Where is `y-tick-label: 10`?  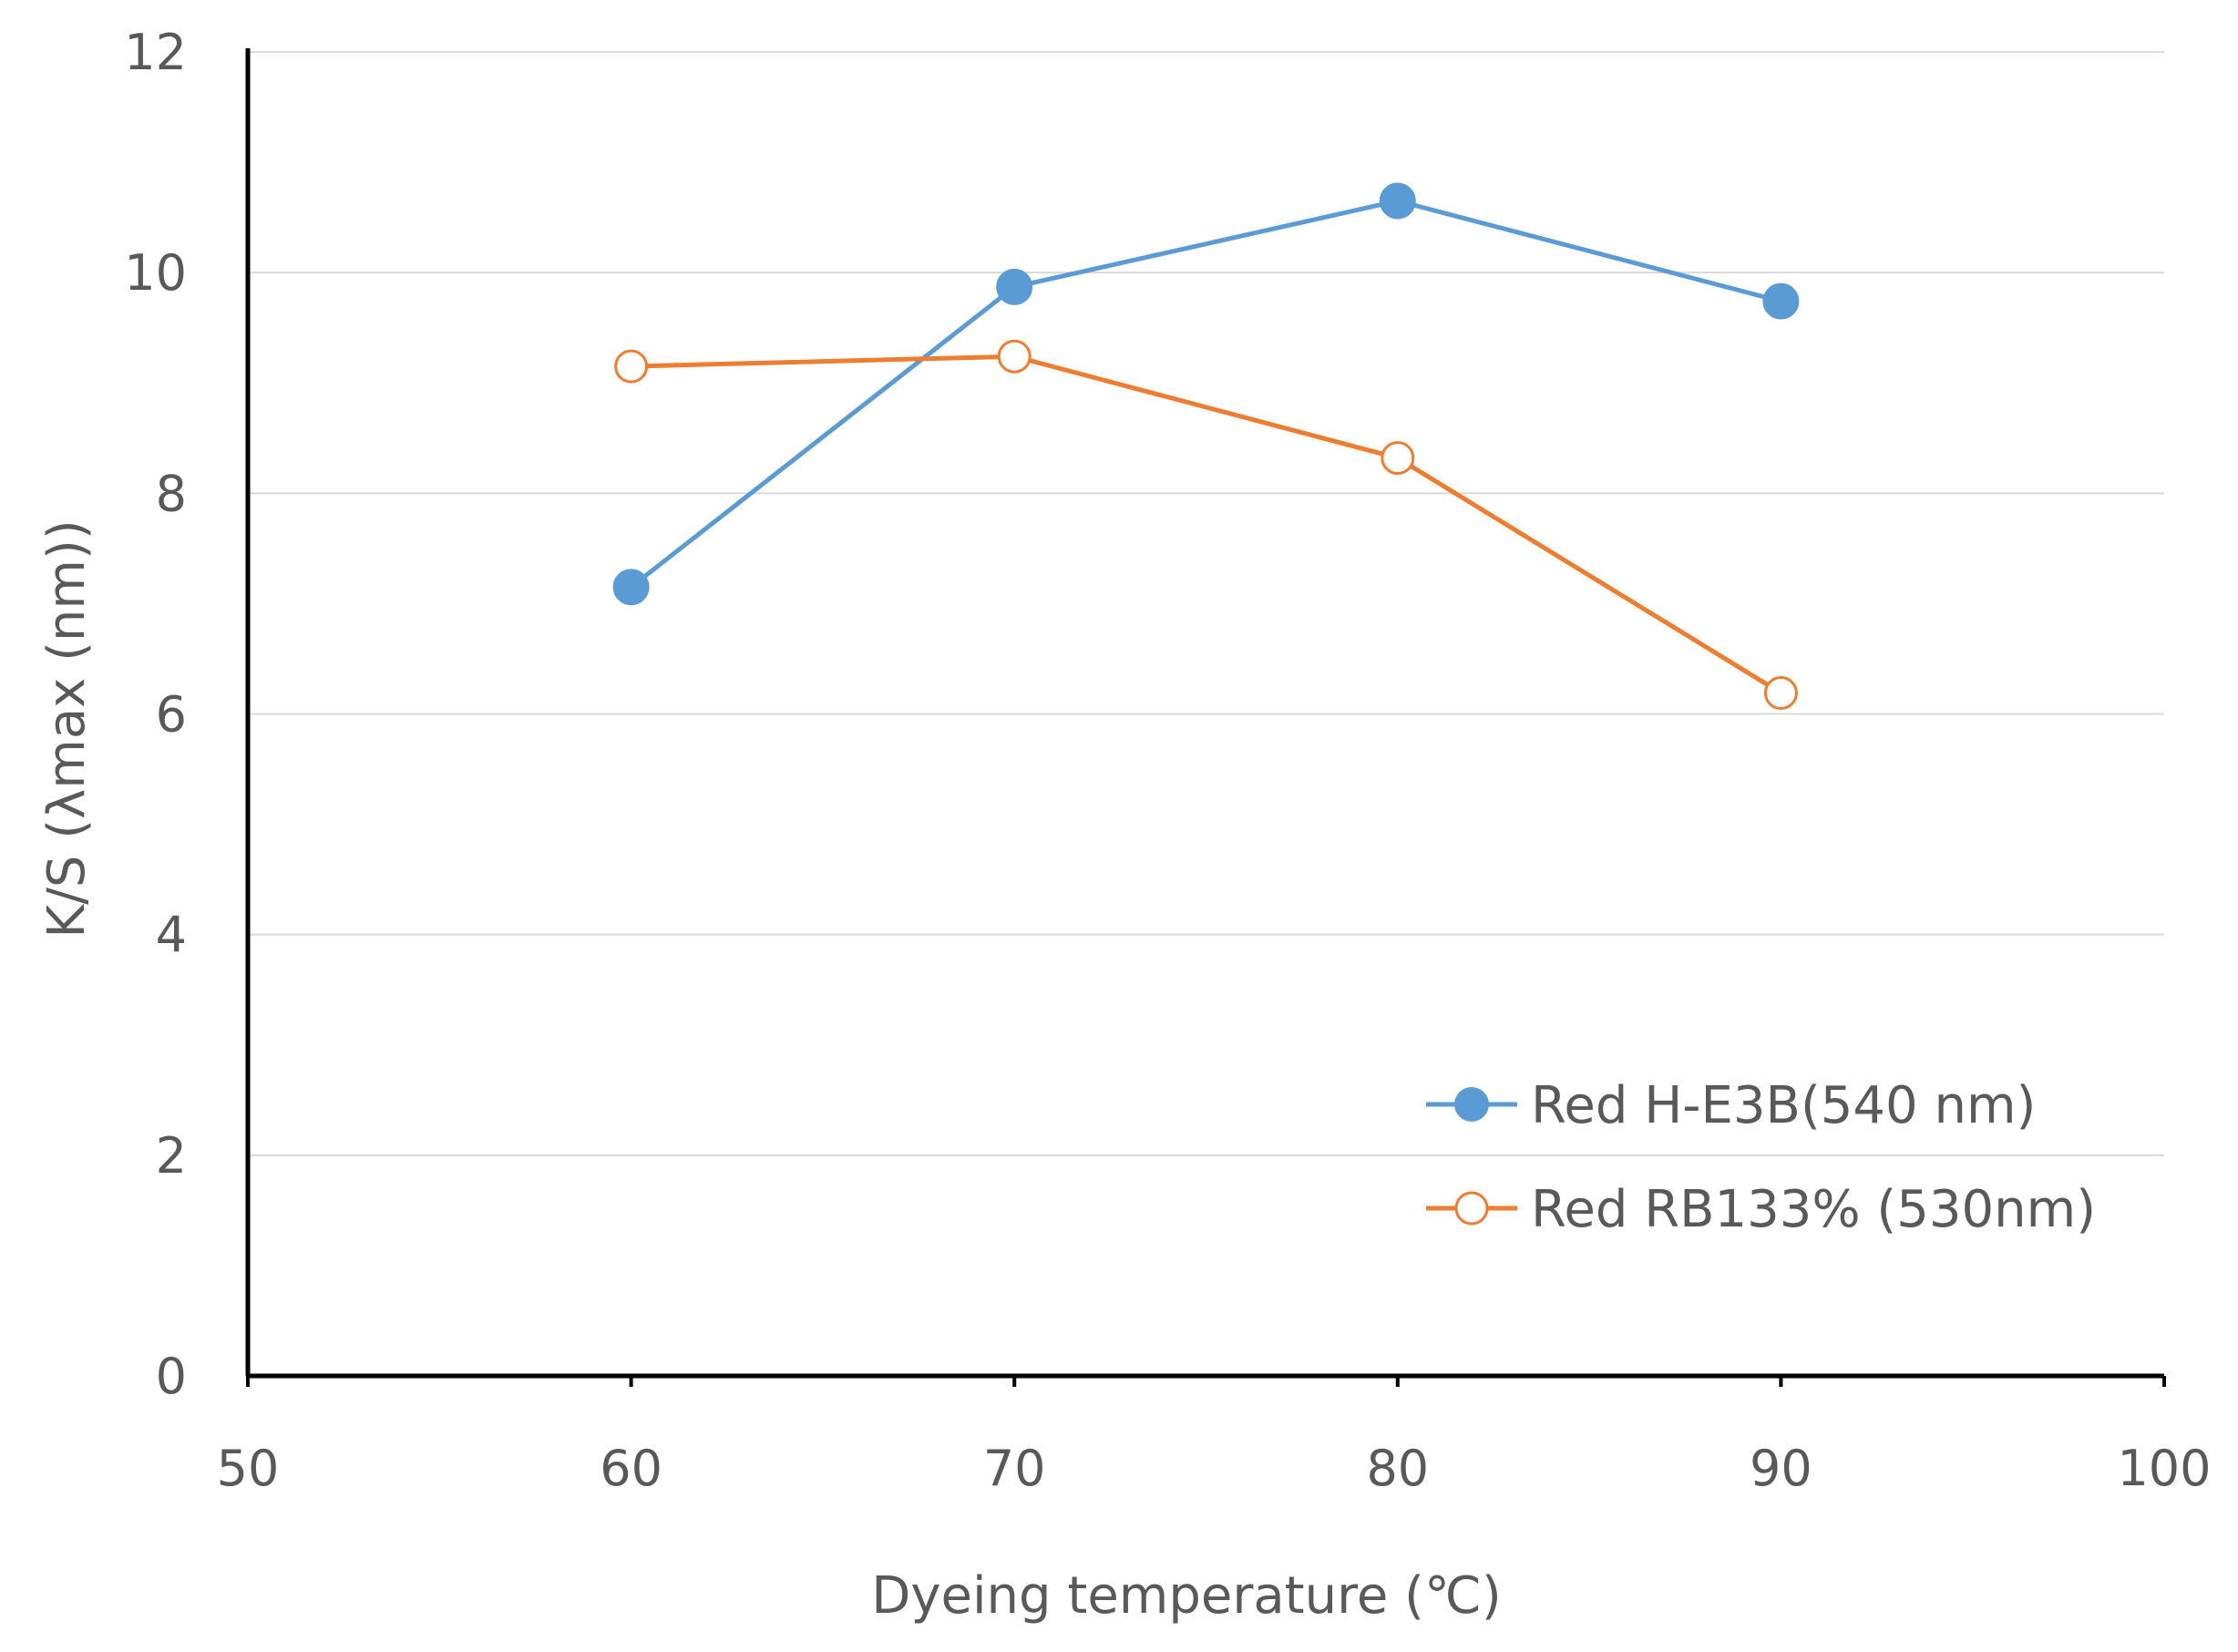
y-tick-label: 10 is located at coordinates (155, 273).